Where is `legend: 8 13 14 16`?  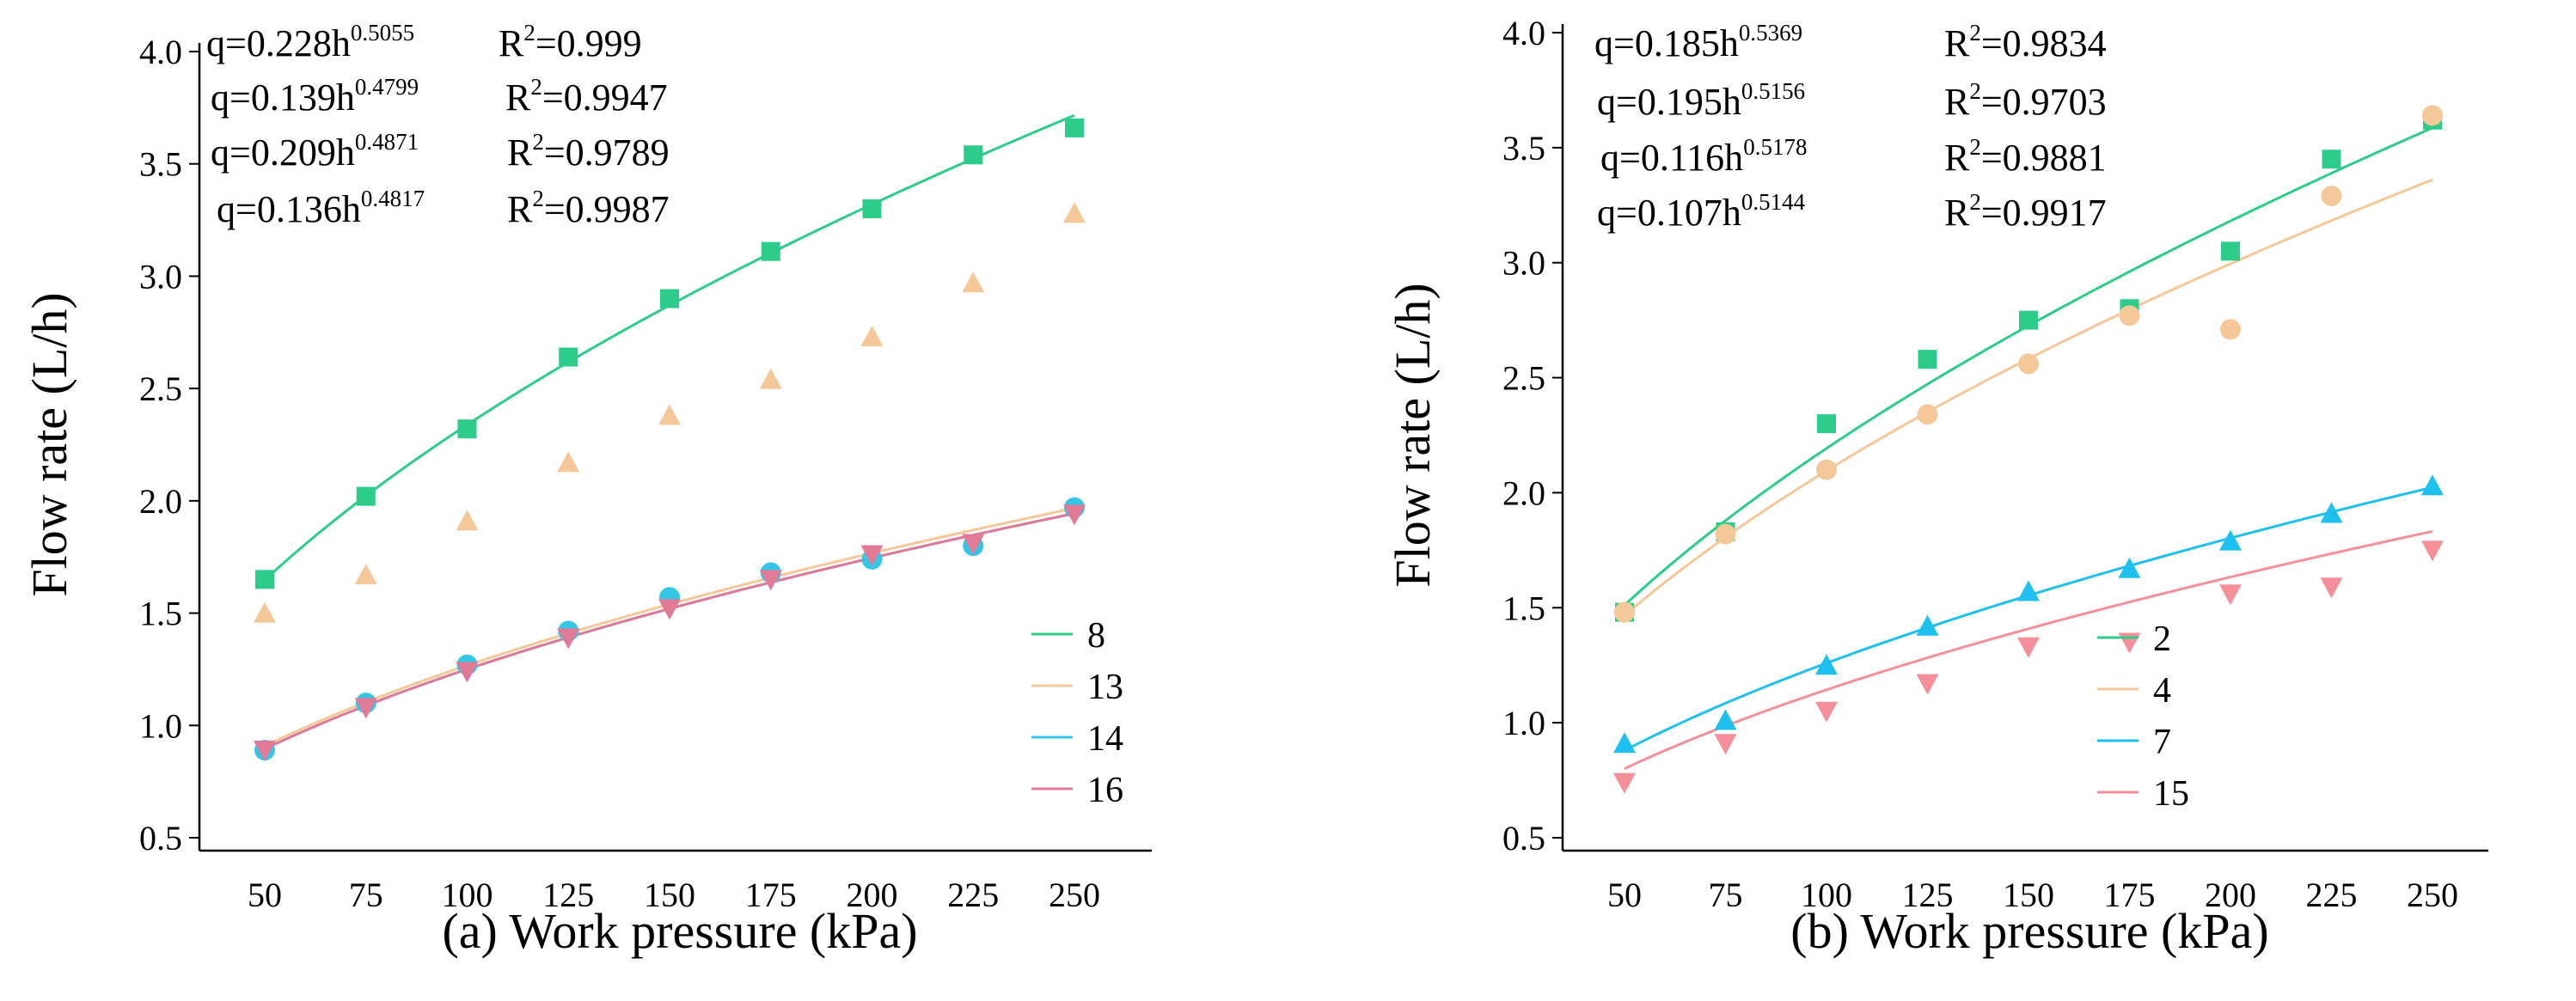
legend: 8 13 14 16 is located at coordinates (1077, 713).